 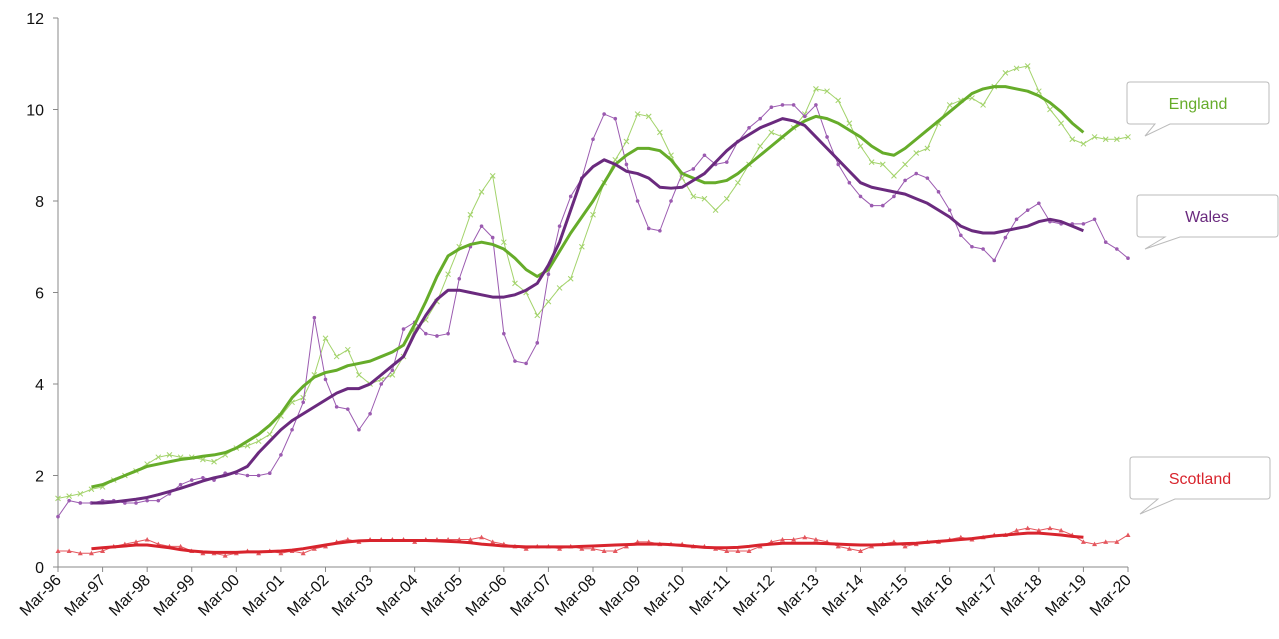 I want to click on x-tick-label: Mar-00, so click(x=219, y=596).